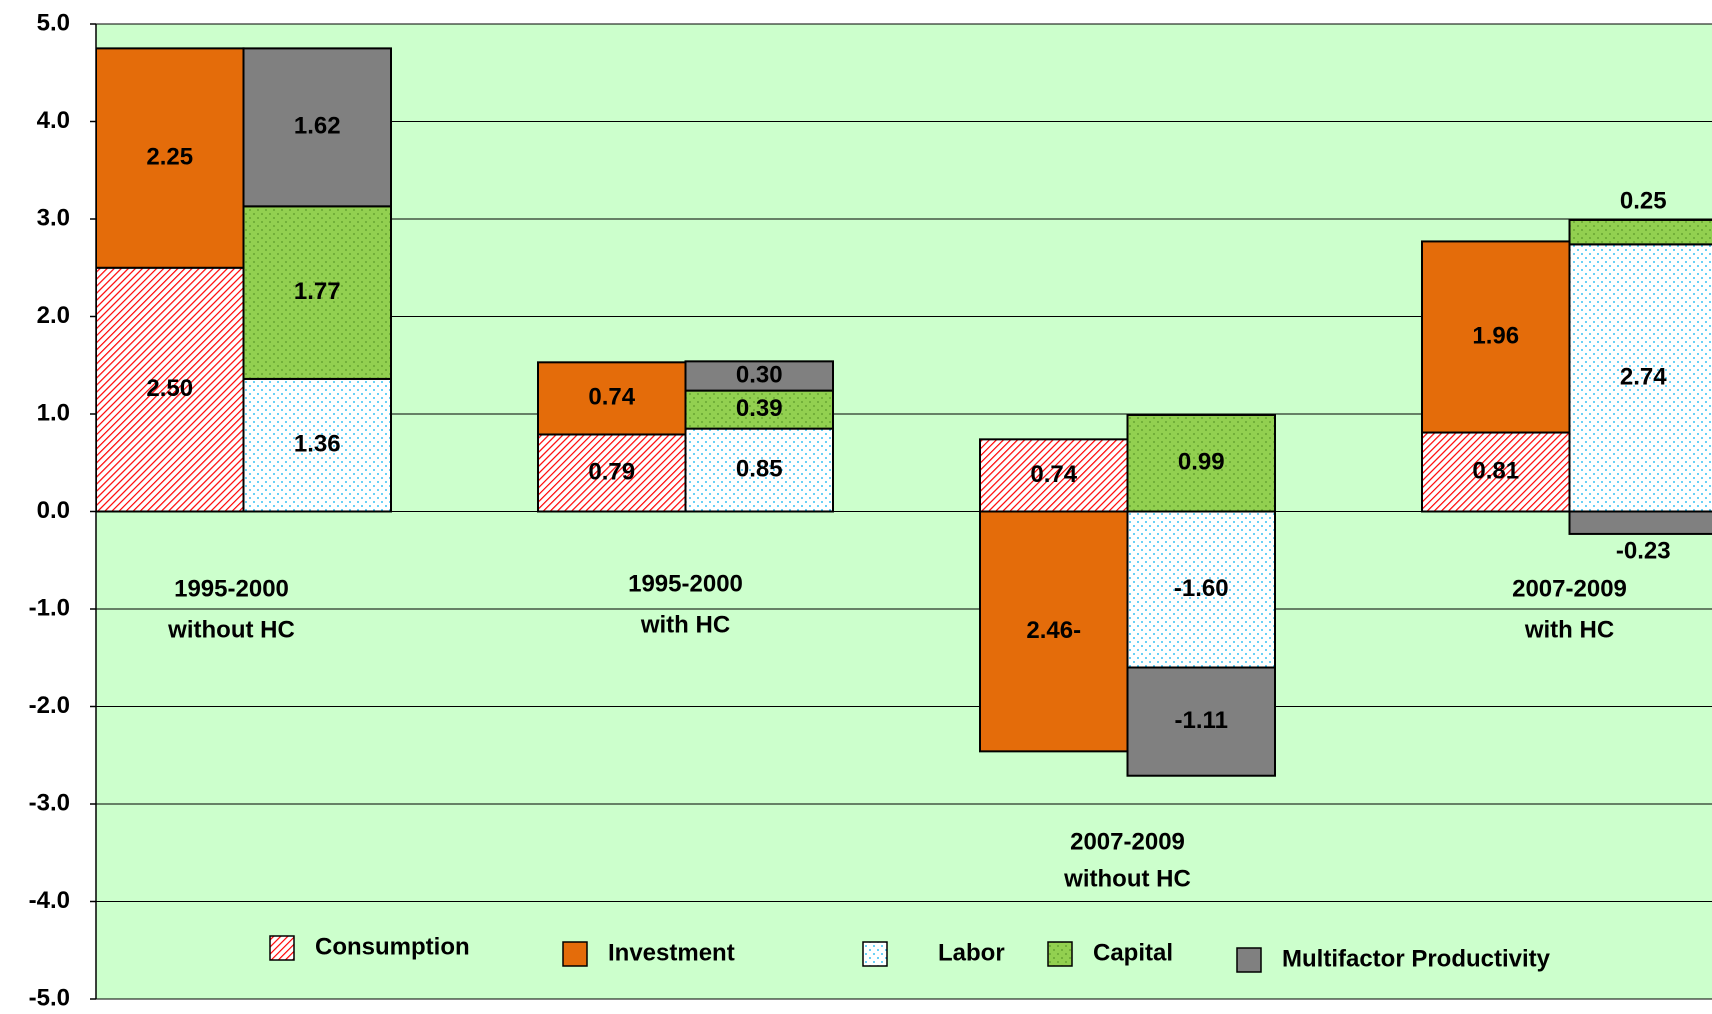 The height and width of the screenshot is (1014, 1712). I want to click on data-label: 2.25, so click(169, 156).